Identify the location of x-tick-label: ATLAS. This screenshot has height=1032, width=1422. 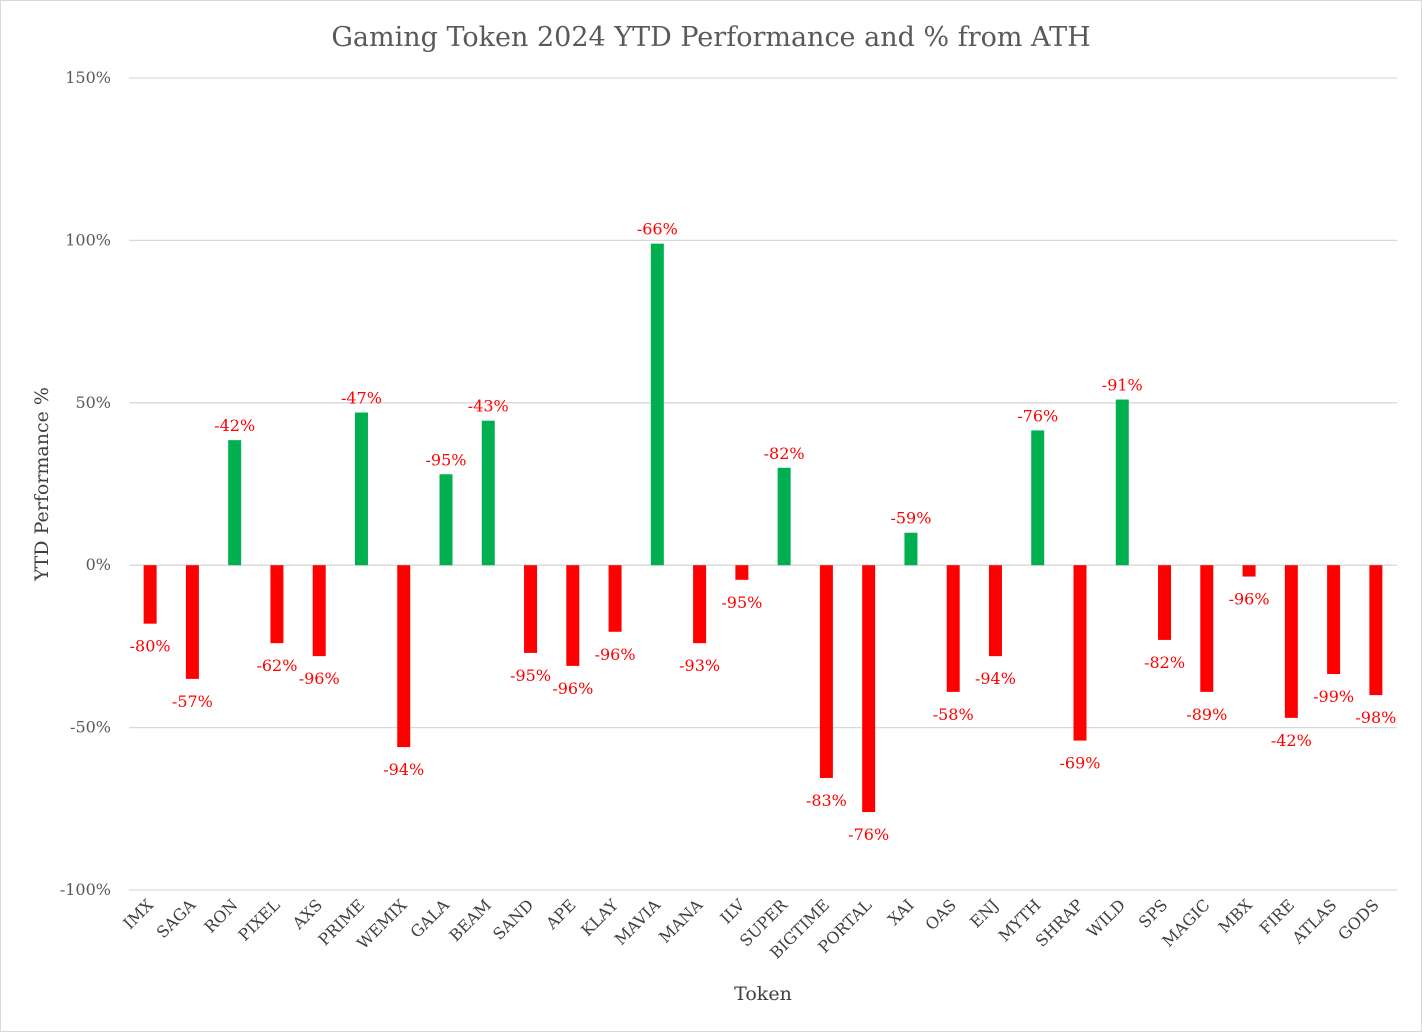
(1314, 921).